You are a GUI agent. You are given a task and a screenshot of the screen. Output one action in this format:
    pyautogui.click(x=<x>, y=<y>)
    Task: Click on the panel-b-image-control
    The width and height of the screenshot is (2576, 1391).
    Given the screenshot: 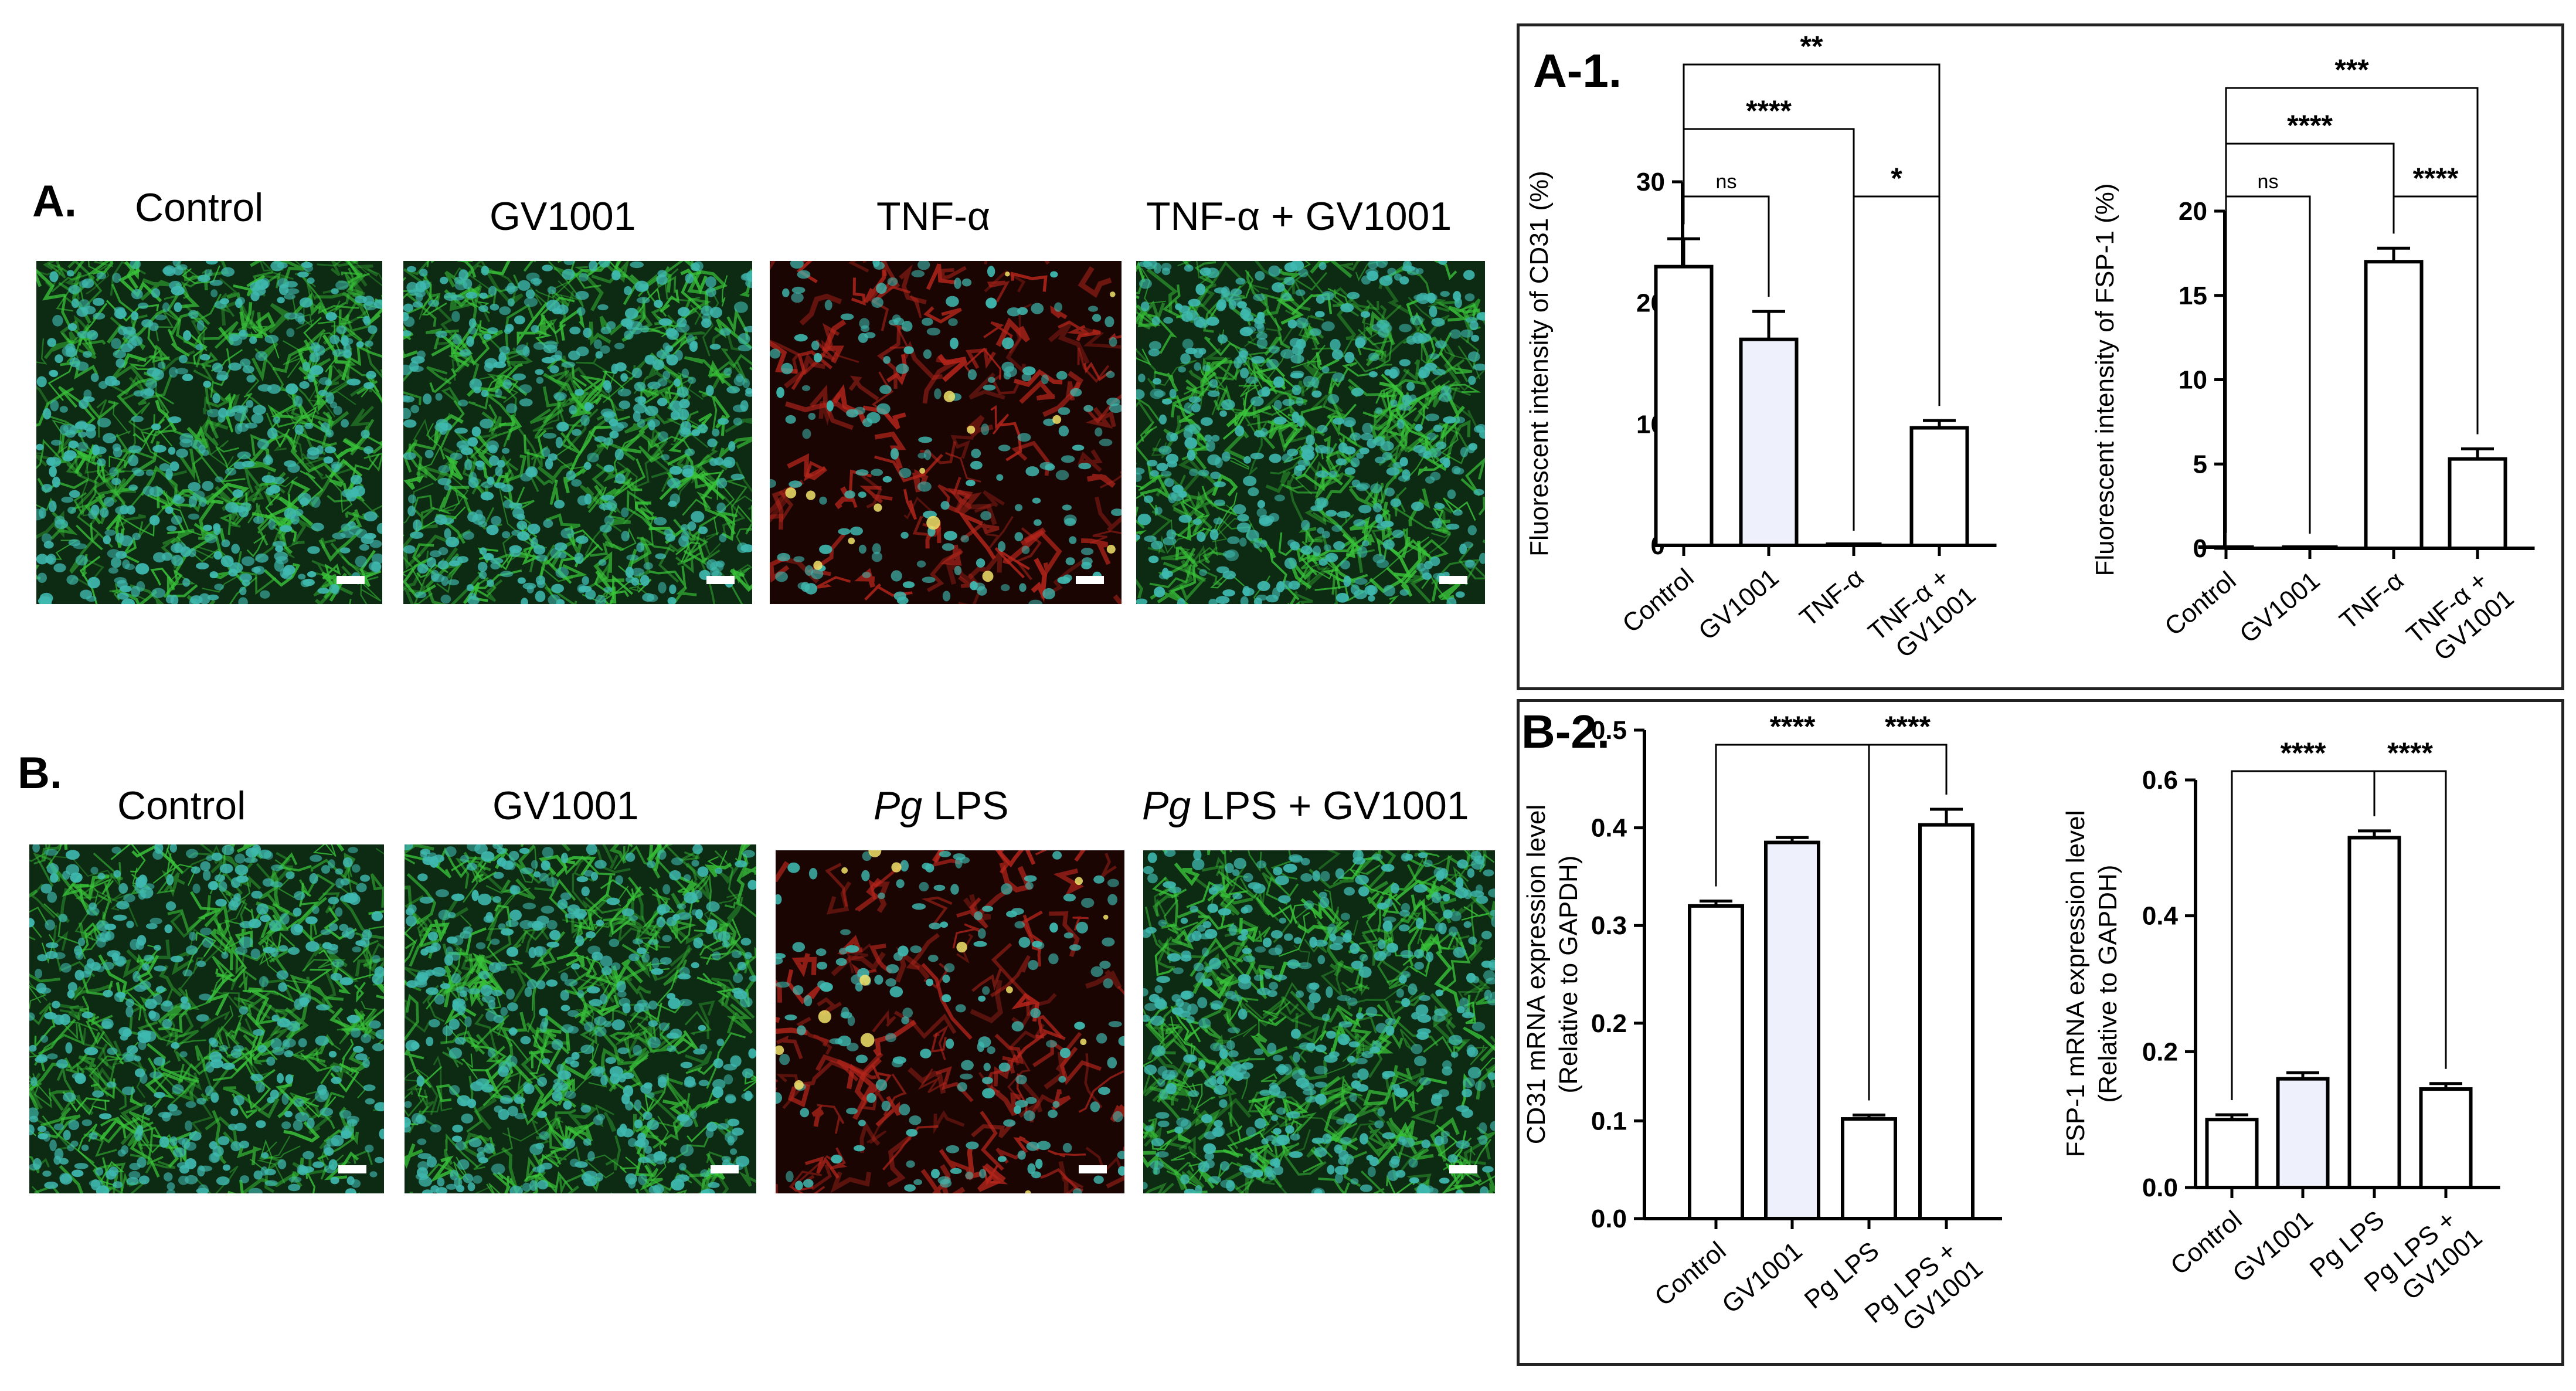 What is the action you would take?
    pyautogui.click(x=206, y=1018)
    